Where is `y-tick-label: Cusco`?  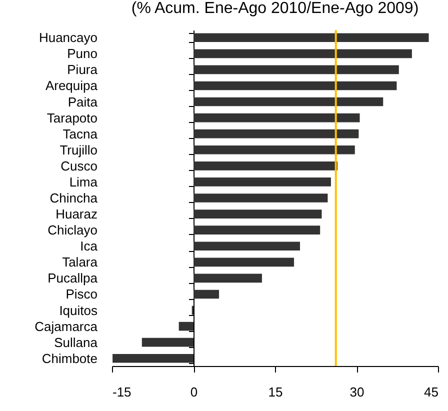
y-tick-label: Cusco is located at coordinates (79, 166).